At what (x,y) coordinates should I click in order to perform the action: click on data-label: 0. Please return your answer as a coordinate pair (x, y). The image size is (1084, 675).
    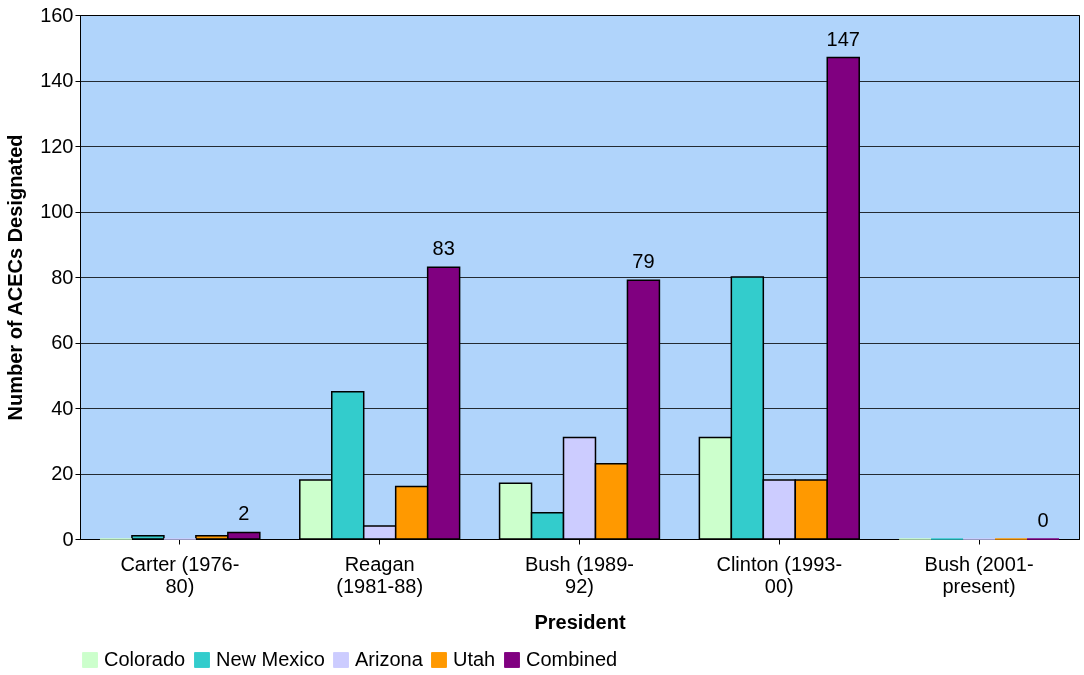
    Looking at the image, I should click on (1043, 520).